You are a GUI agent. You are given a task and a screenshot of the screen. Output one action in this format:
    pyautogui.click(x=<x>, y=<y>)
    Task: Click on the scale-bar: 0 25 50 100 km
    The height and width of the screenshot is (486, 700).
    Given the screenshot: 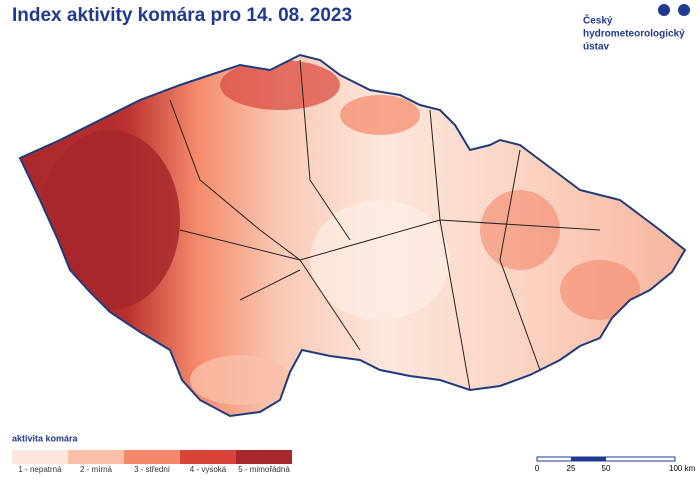 What is the action you would take?
    pyautogui.click(x=615, y=464)
    